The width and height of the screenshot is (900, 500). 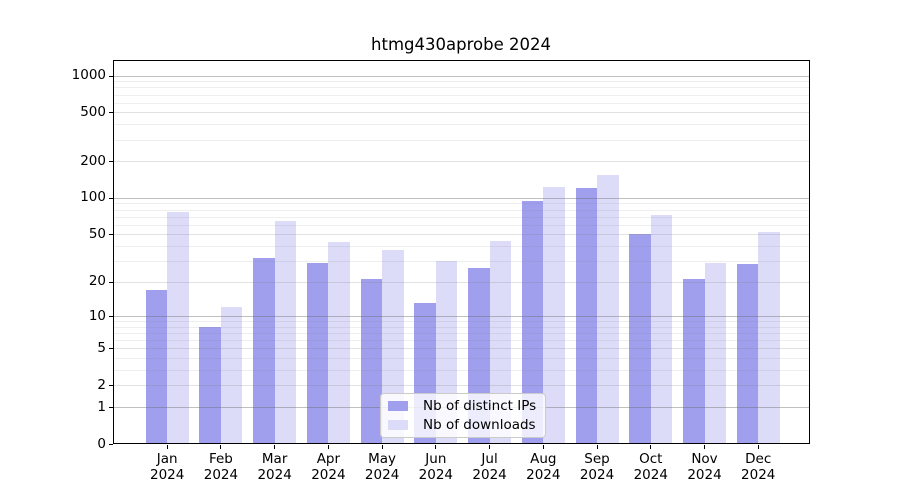 I want to click on y-tick-label-20: 20, so click(x=97, y=281).